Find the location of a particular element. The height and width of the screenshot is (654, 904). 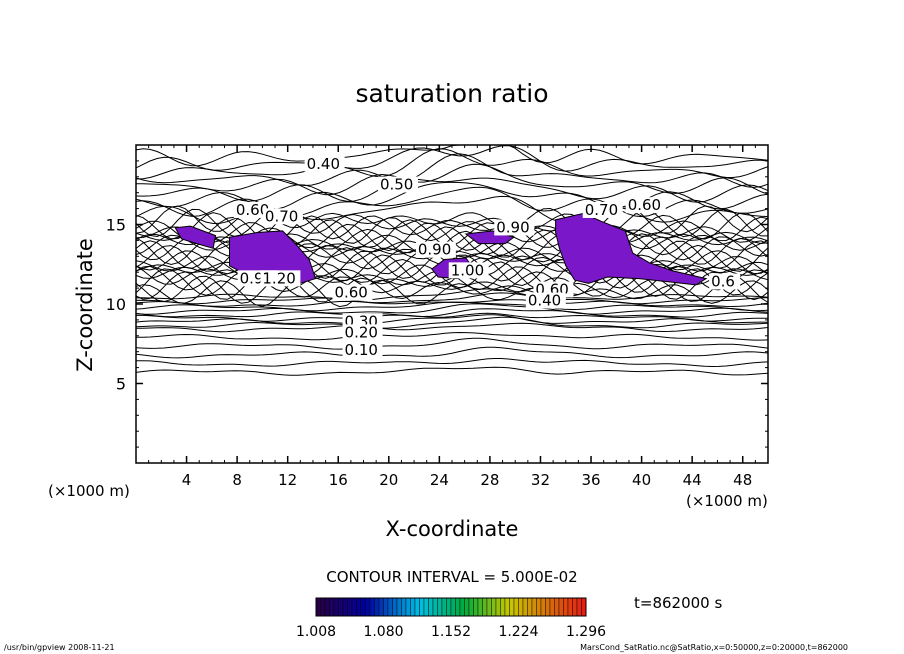

contour-interval-label: CONTOUR INTERVAL = 5.000E-02 is located at coordinates (451, 577).